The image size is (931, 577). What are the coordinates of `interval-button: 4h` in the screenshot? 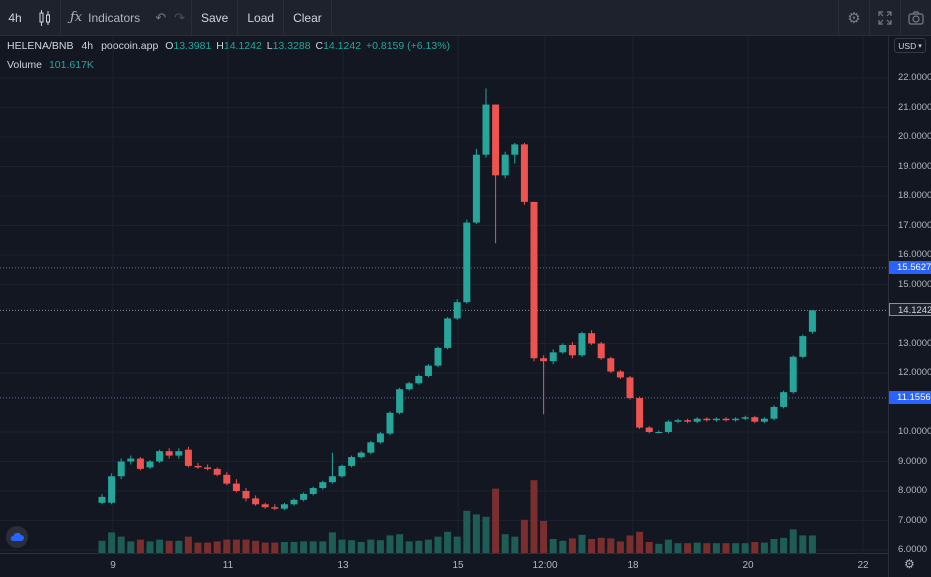 It's located at (15, 18).